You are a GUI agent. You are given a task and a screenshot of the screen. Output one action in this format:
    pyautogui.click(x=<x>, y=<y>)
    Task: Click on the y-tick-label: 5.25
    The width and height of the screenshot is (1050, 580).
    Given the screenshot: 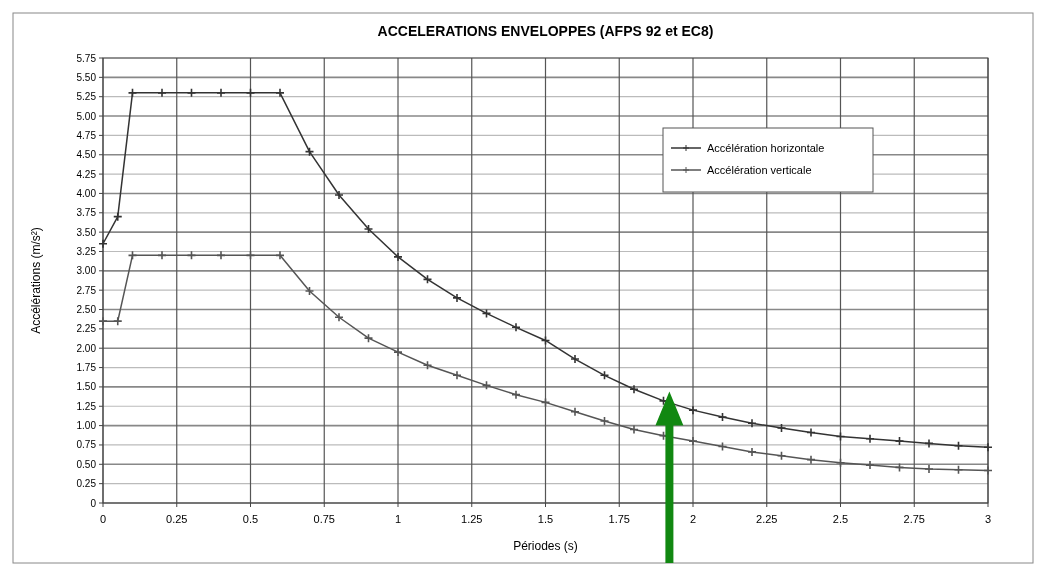 What is the action you would take?
    pyautogui.click(x=86, y=97)
    